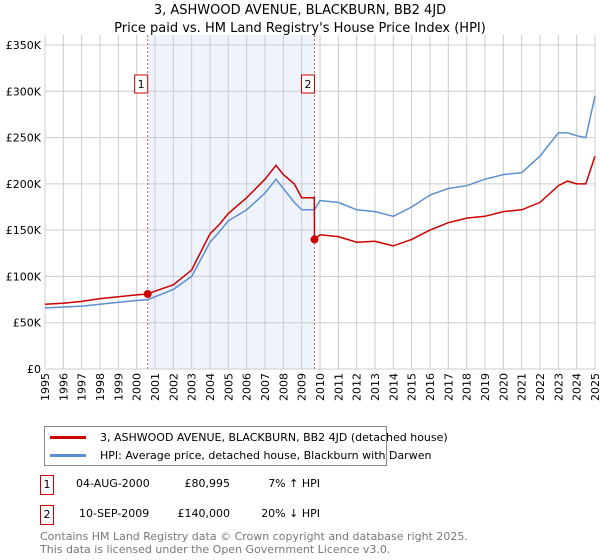 This screenshot has width=600, height=560. What do you see at coordinates (412, 387) in the screenshot?
I see `x-tick-label: 2015` at bounding box center [412, 387].